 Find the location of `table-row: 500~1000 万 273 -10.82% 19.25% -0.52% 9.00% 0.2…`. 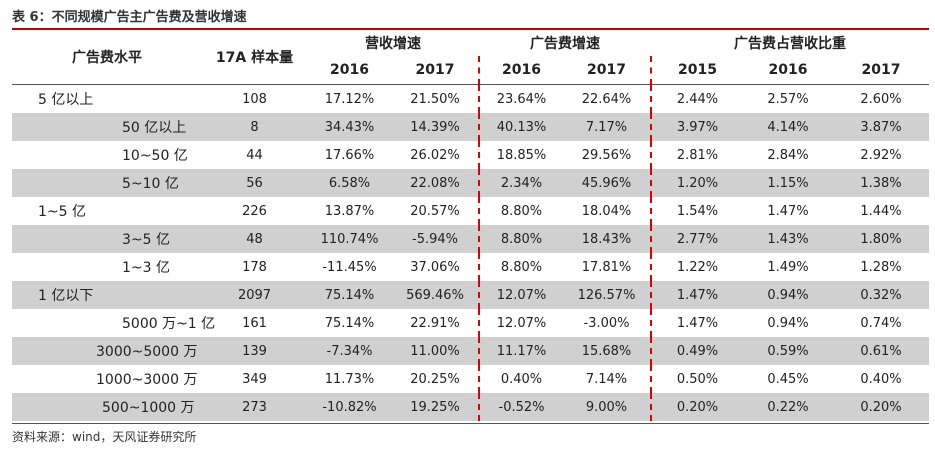

table-row: 500~1000 万 273 -10.82% 19.25% -0.52% 9.00% 0.2… is located at coordinates (471, 407).